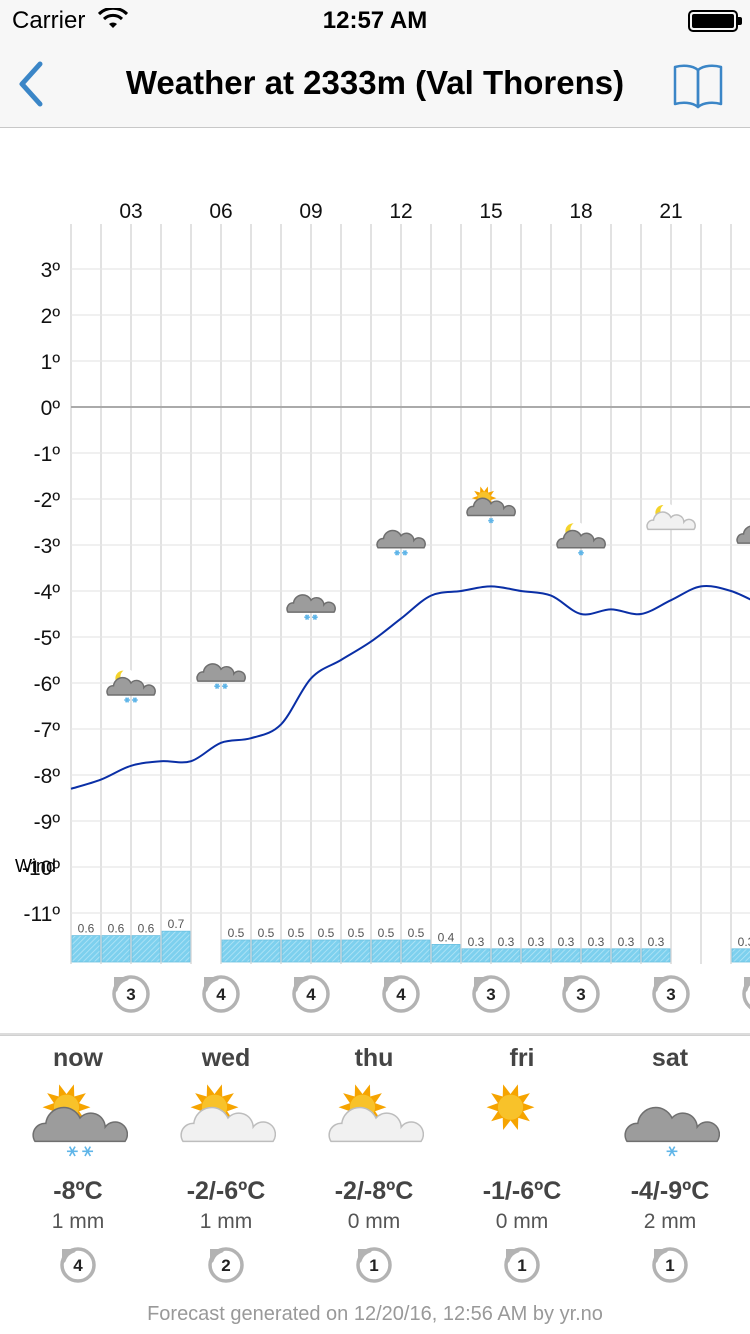 This screenshot has height=1334, width=750. I want to click on wind-indicator, so click(746, 993).